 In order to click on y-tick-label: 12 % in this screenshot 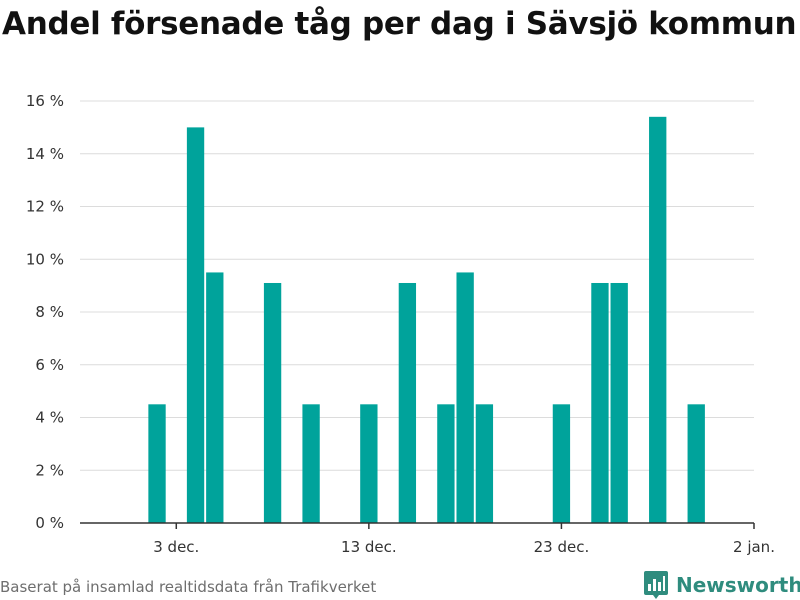, I will do `click(45, 207)`.